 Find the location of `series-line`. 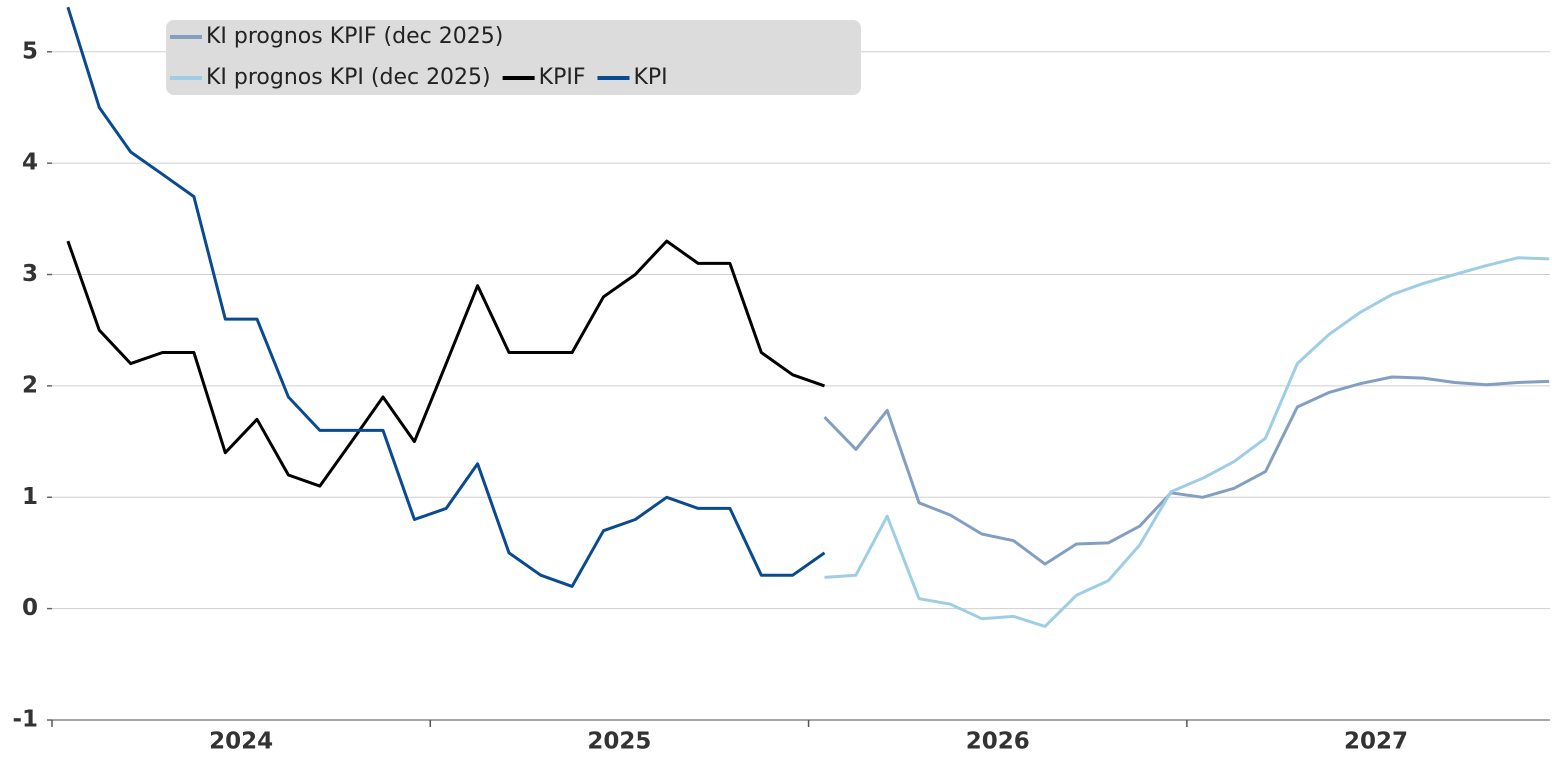

series-line is located at coordinates (1186, 470).